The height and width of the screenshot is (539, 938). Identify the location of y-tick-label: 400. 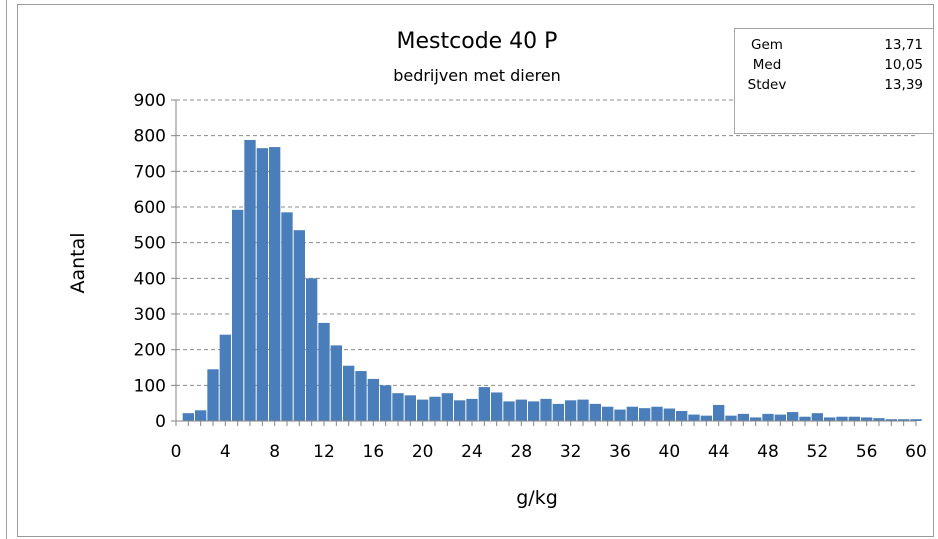
(150, 279).